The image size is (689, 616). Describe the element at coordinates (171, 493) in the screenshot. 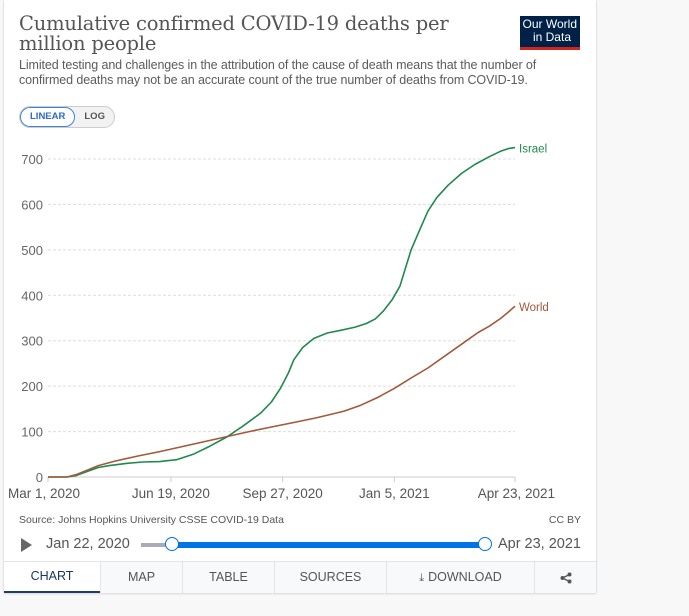

I see `x-tick-label: Jun 19, 2020` at that location.